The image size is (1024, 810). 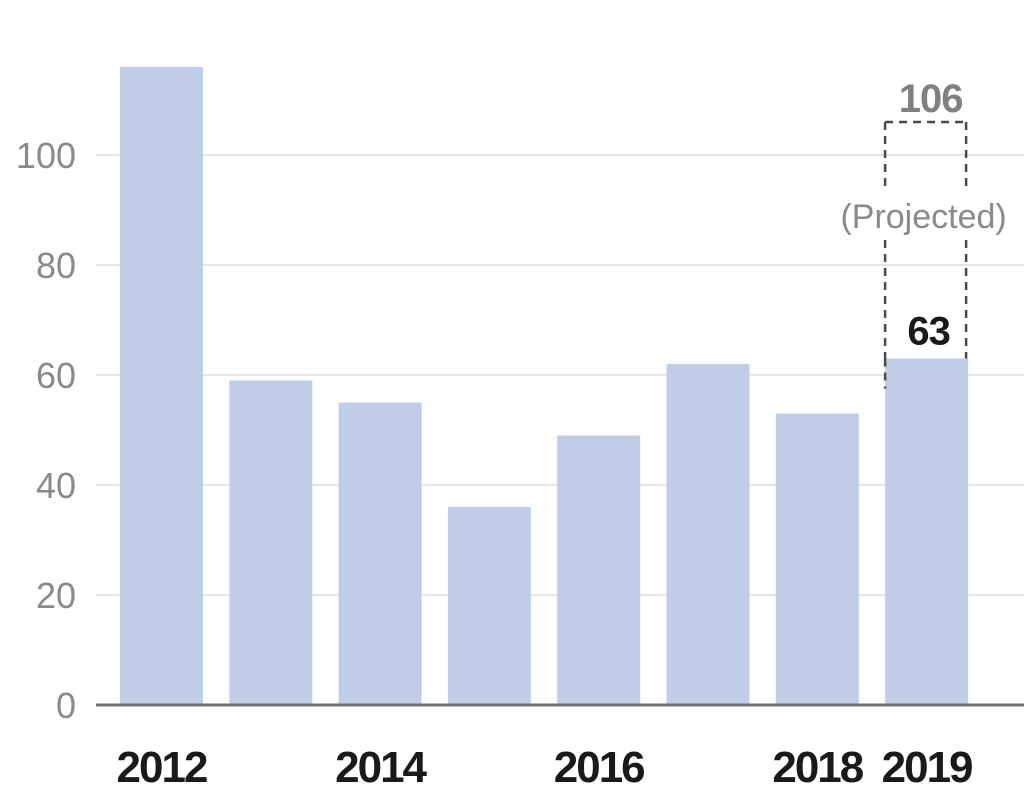 What do you see at coordinates (923, 217) in the screenshot?
I see `projected-label: (Projected)` at bounding box center [923, 217].